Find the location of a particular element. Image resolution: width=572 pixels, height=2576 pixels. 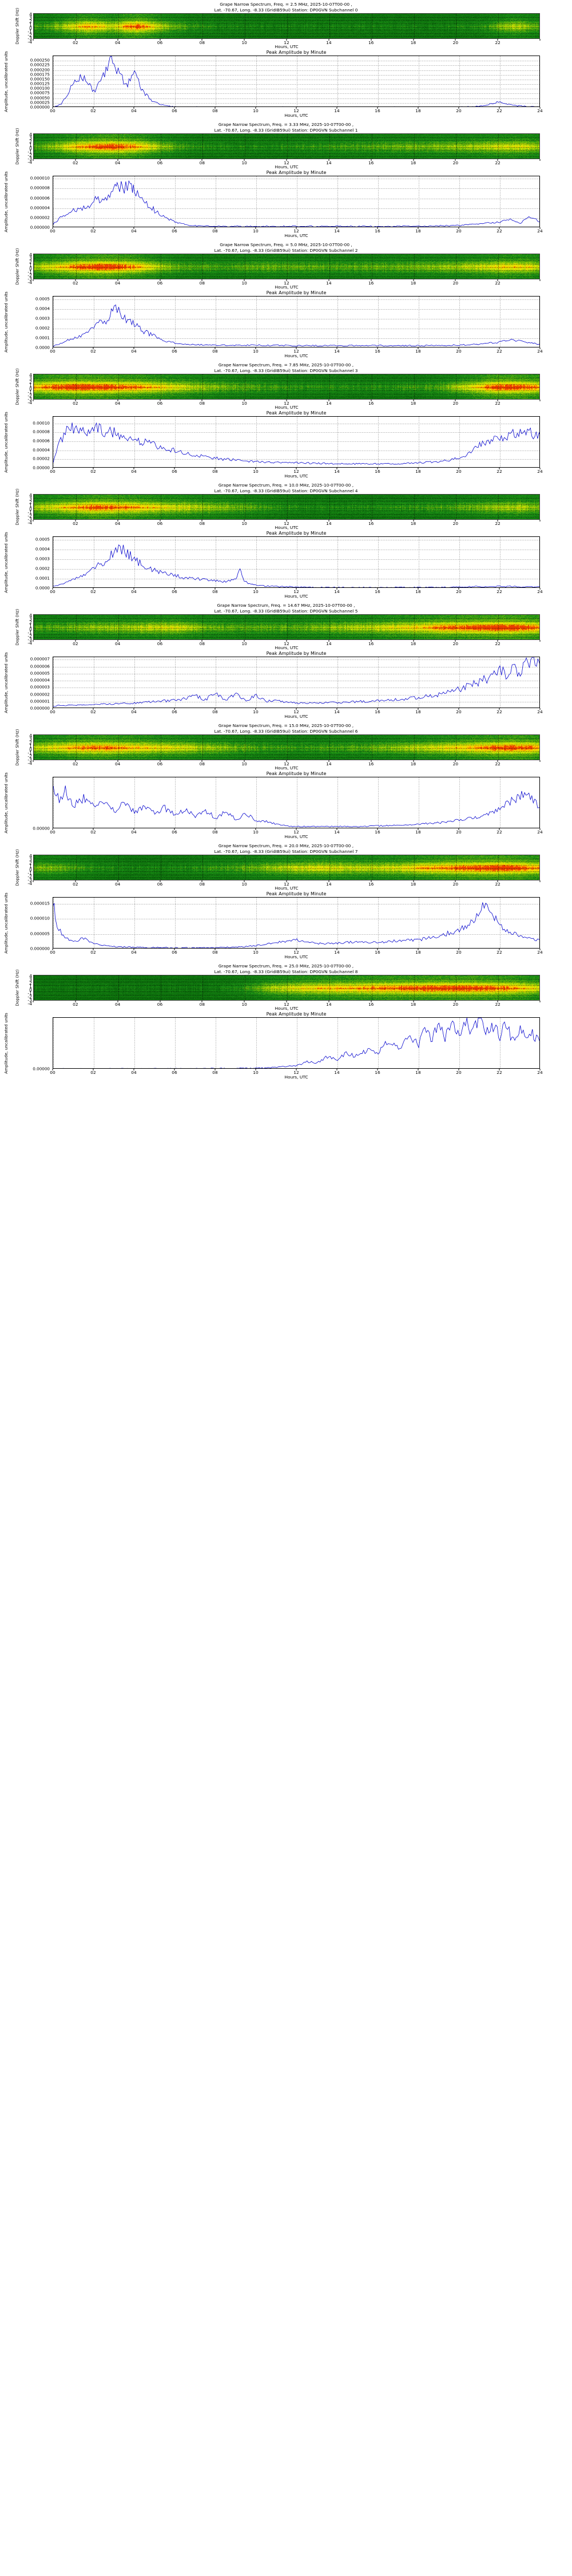

spectrogram-y-axis-label: Doppler Shift (Hz) is located at coordinates (17, 386).